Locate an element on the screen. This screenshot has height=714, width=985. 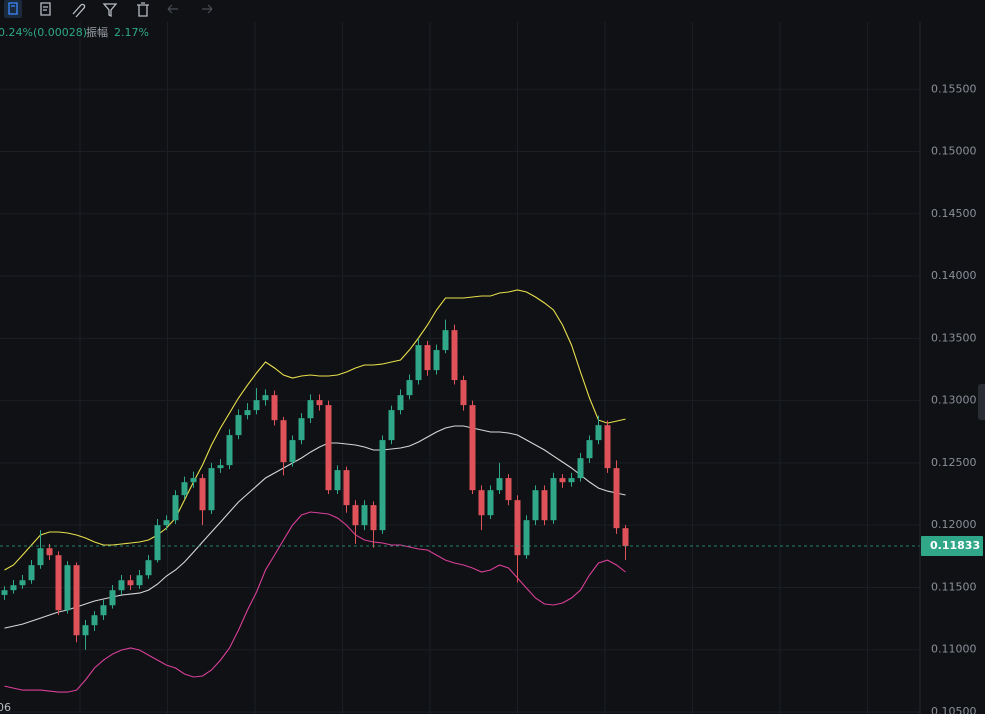
x-tick-label: 06 is located at coordinates (5, 707).